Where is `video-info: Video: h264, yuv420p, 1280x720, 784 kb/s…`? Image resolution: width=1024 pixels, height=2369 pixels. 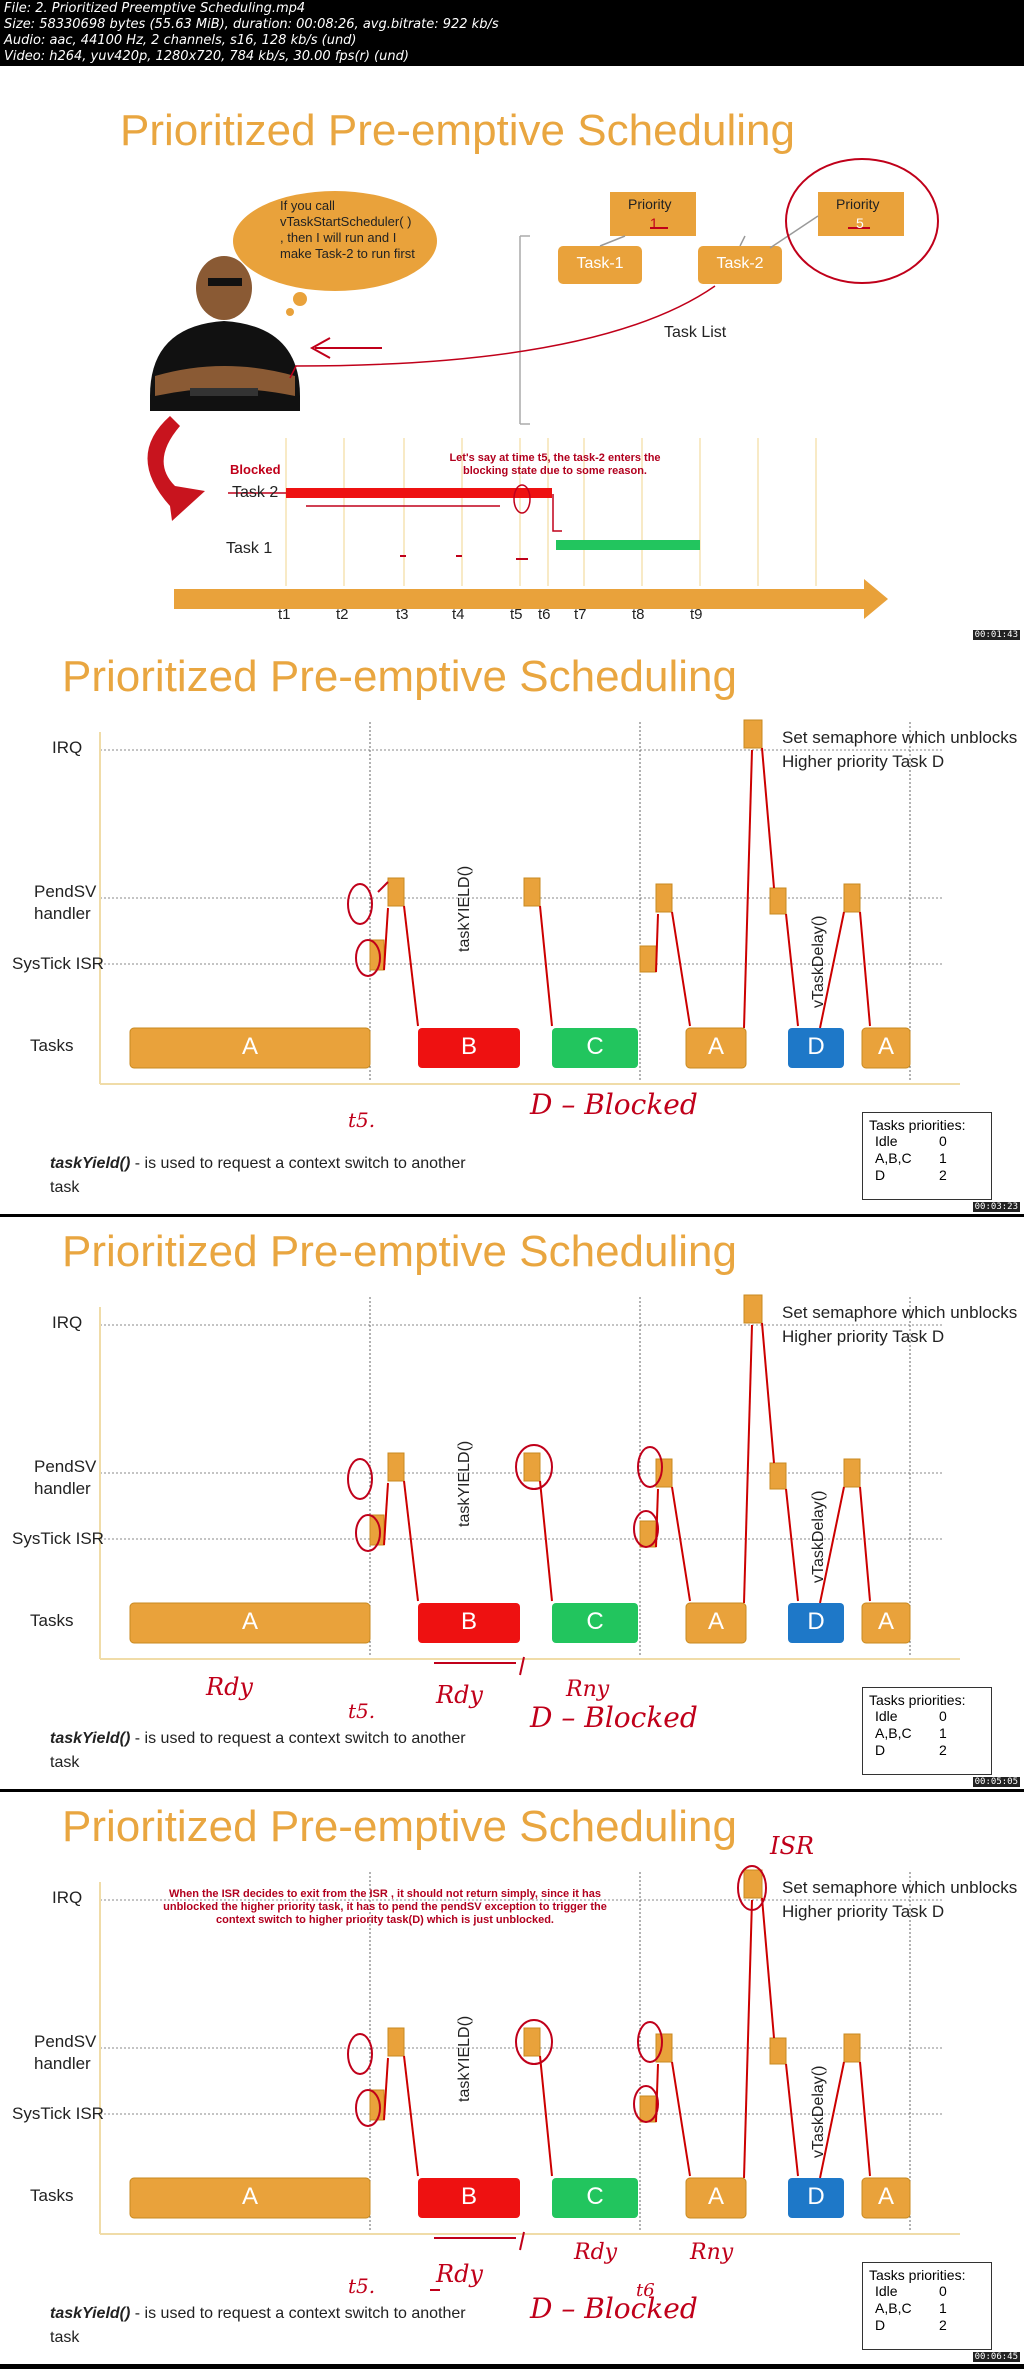
video-info: Video: h264, yuv420p, 1280x720, 784 kb/s… is located at coordinates (206, 56).